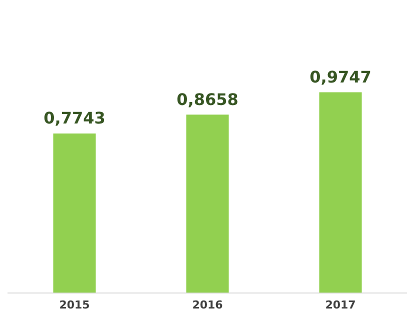 The image size is (407, 332). I want to click on x-tick-label: 2016, so click(208, 305).